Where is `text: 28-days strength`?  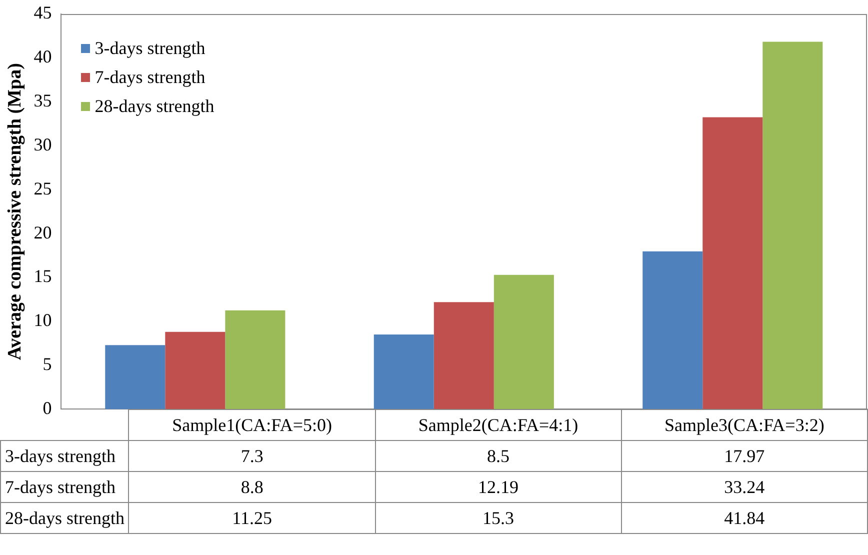 text: 28-days strength is located at coordinates (64, 518).